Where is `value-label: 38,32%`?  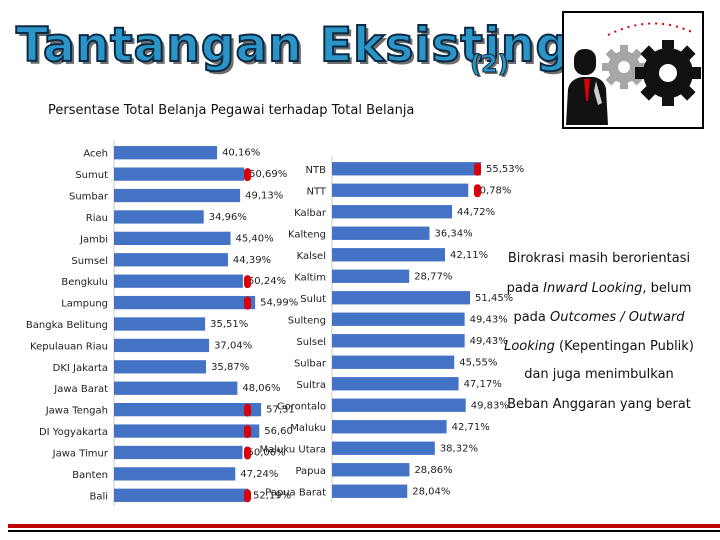 value-label: 38,32% is located at coordinates (459, 448).